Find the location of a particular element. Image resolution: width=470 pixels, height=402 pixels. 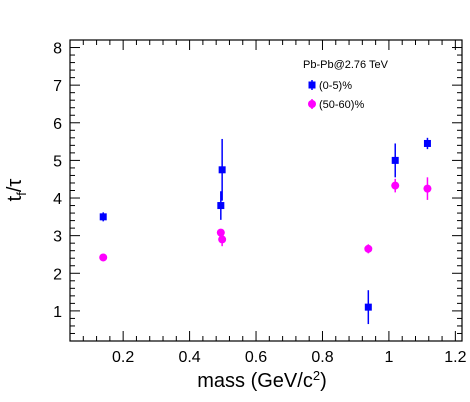

x-tick-label: 0.6 is located at coordinates (256, 357).